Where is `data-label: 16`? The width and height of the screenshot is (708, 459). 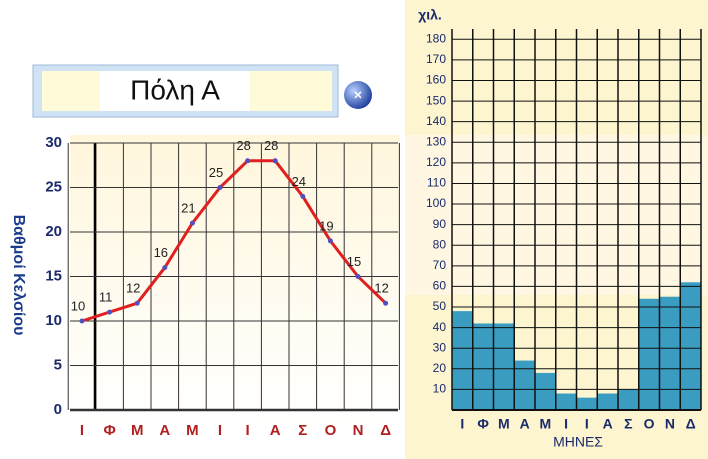
data-label: 16 is located at coordinates (161, 252).